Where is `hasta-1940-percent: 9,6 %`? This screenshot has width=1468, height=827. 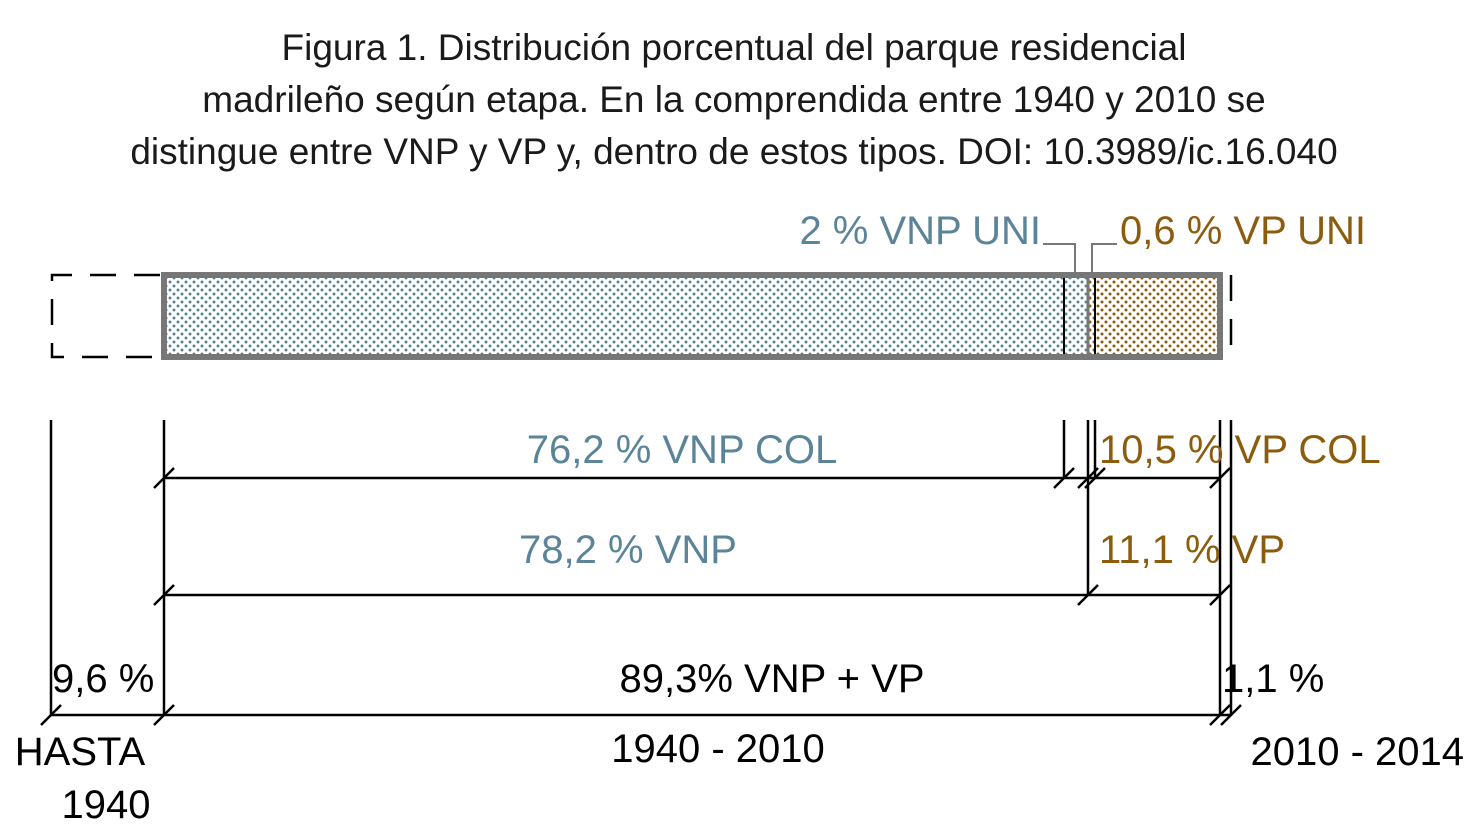
hasta-1940-percent: 9,6 % is located at coordinates (103, 679).